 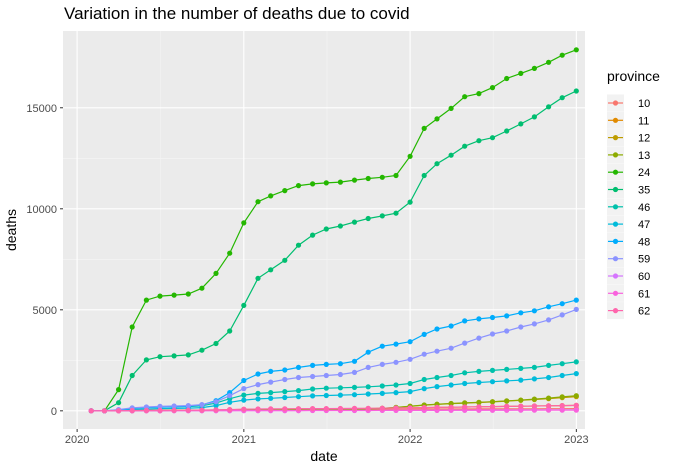 What do you see at coordinates (11, 230) in the screenshot?
I see `y-axis-title: deaths` at bounding box center [11, 230].